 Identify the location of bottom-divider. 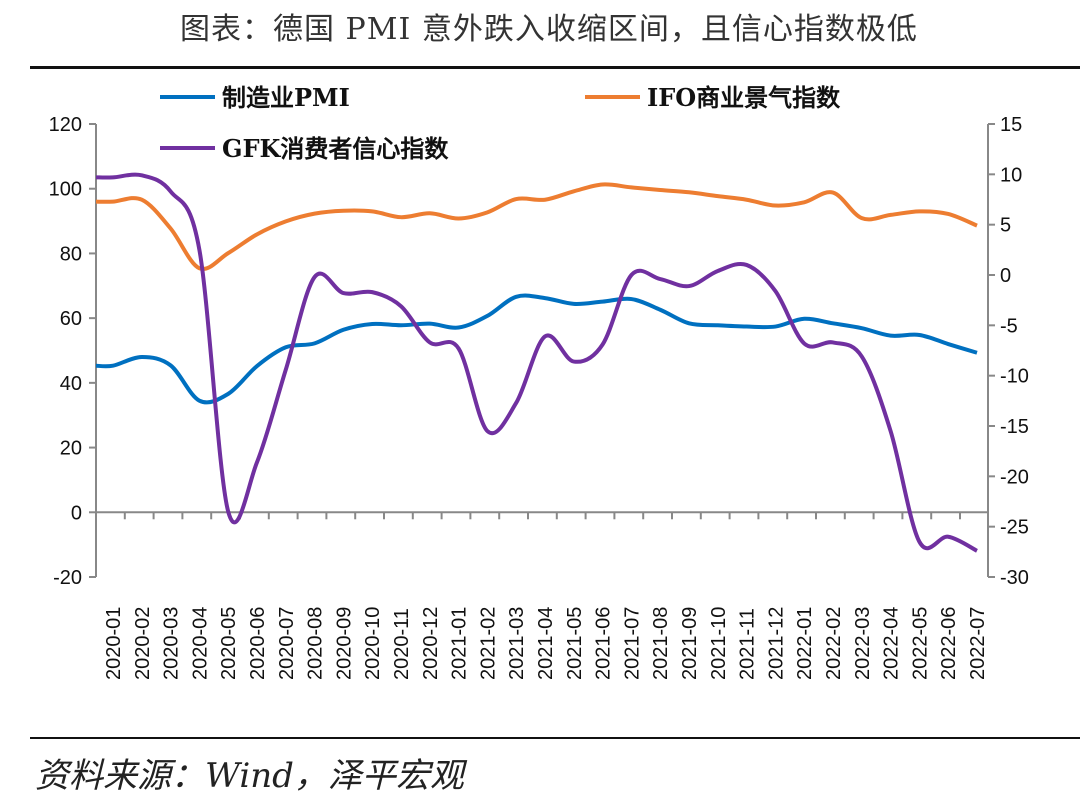
(555, 738).